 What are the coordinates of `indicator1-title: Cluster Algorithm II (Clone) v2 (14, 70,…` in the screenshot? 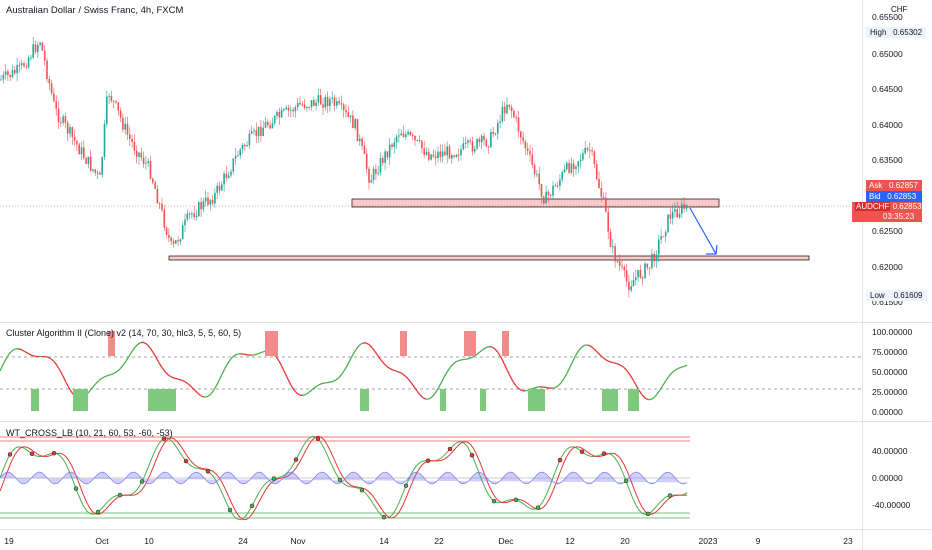 It's located at (124, 333).